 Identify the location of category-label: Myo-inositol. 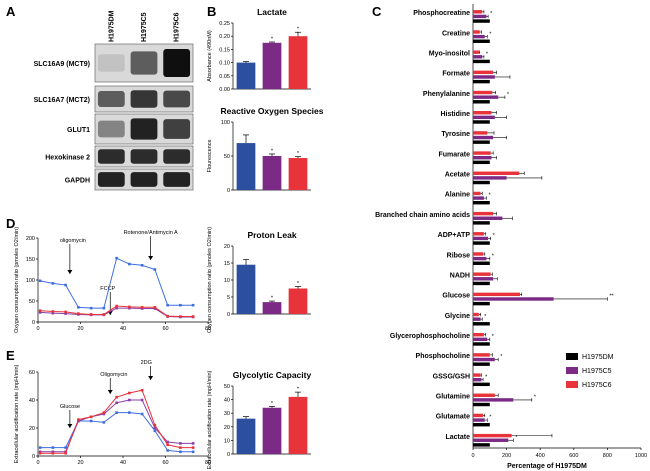
(449, 53).